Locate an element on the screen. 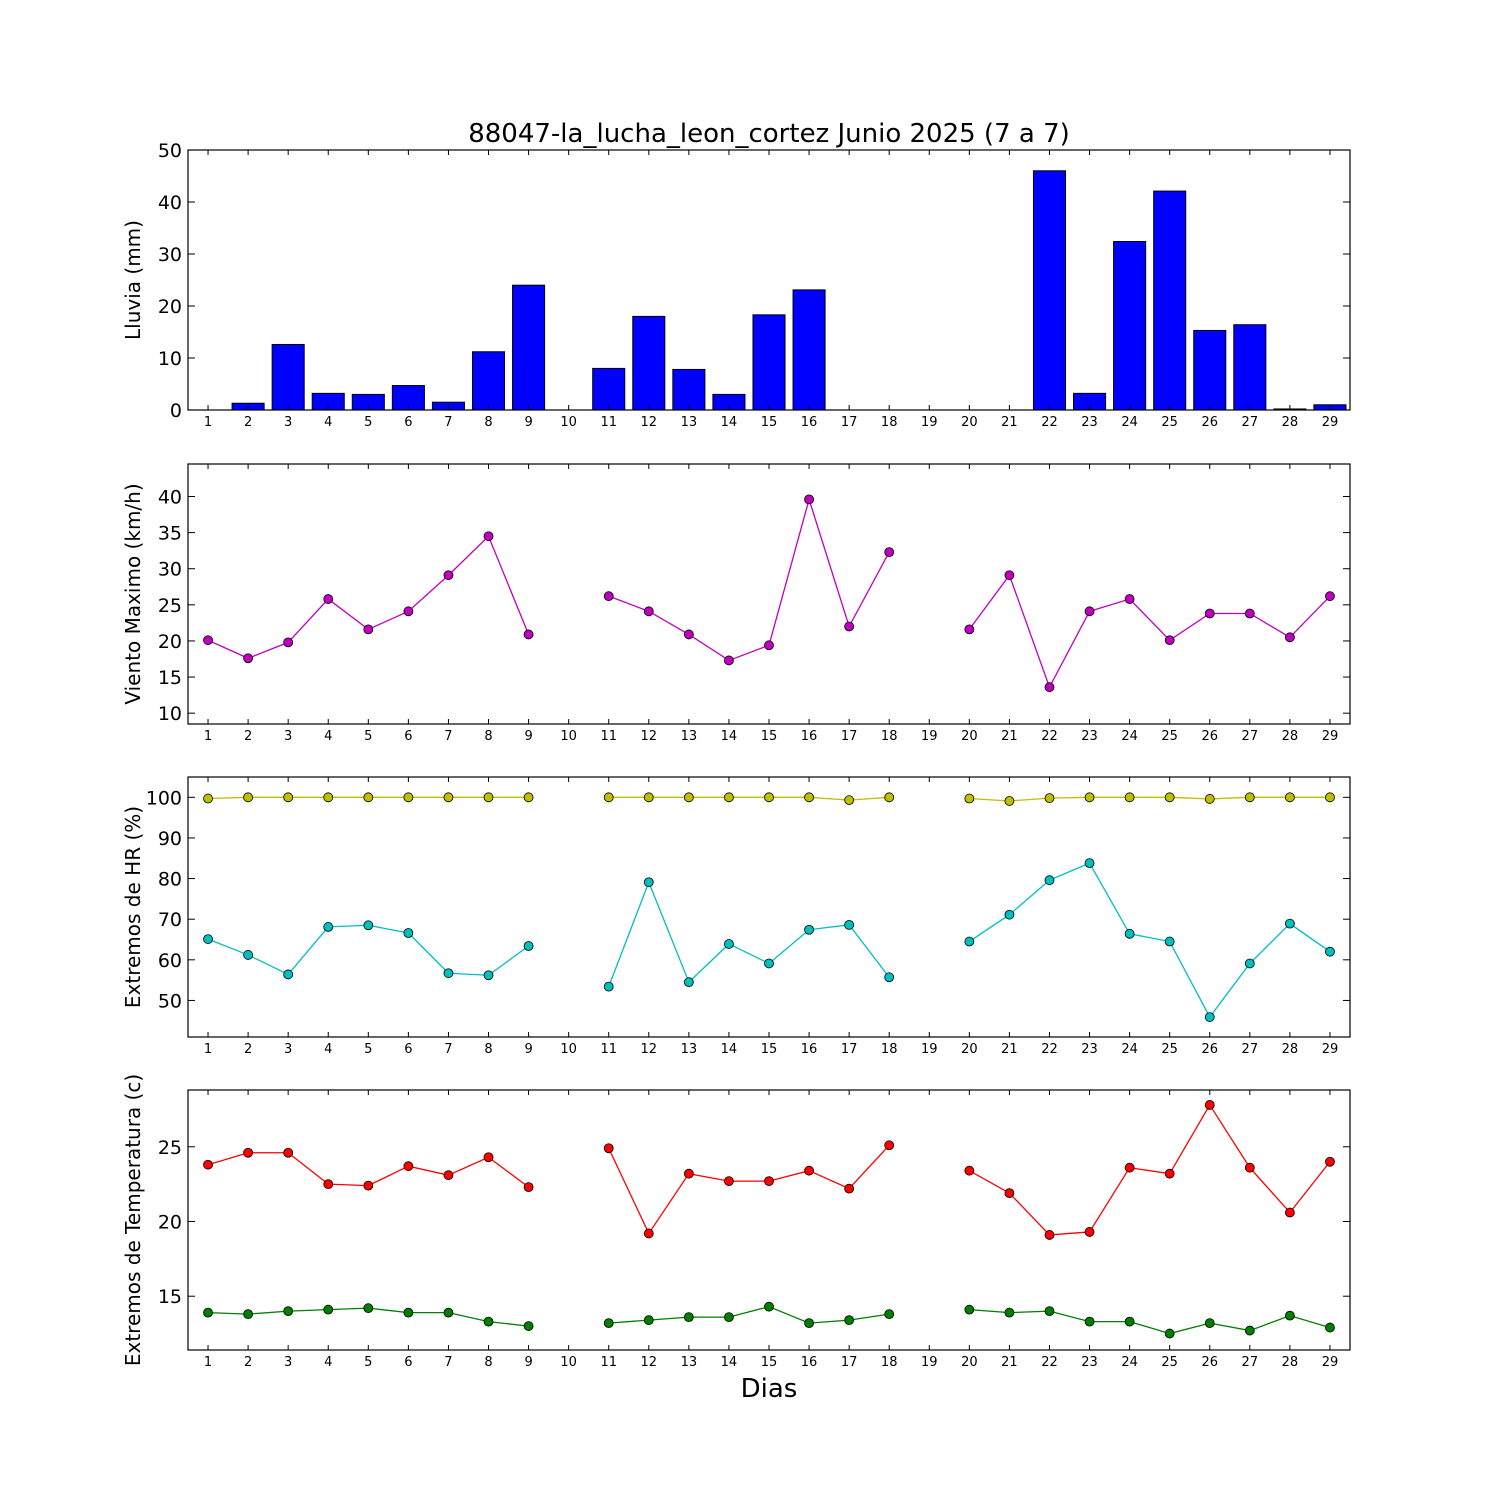  hr-xtick-label: 4 is located at coordinates (328, 1049).